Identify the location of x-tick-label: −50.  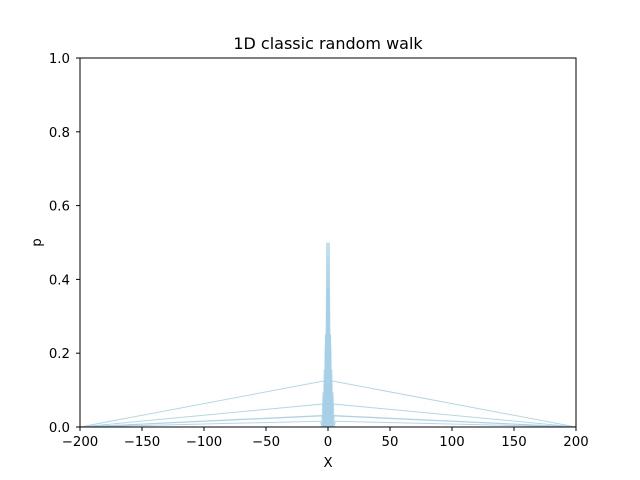
(266, 442).